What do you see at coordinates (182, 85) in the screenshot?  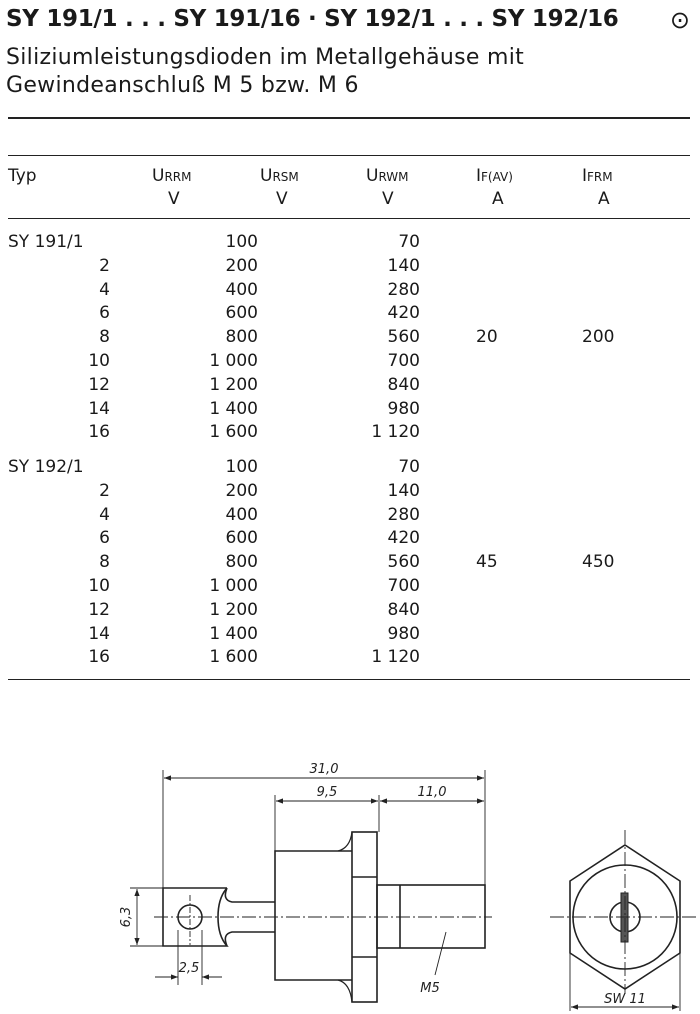 I see `subtitle-line-2: Gewindeanschluß M 5 bzw. M 6` at bounding box center [182, 85].